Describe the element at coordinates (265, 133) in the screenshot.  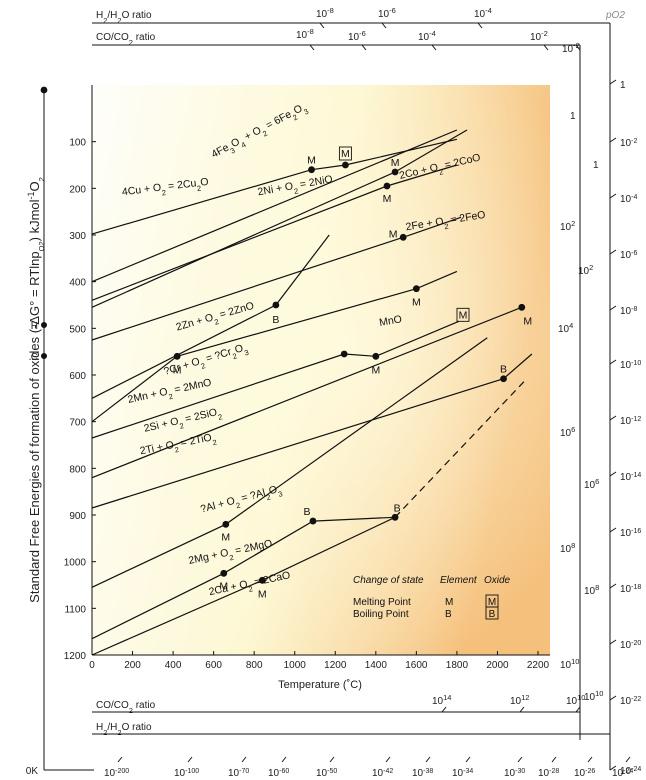
I see `reaction-sub-0-sub3: 2` at that location.